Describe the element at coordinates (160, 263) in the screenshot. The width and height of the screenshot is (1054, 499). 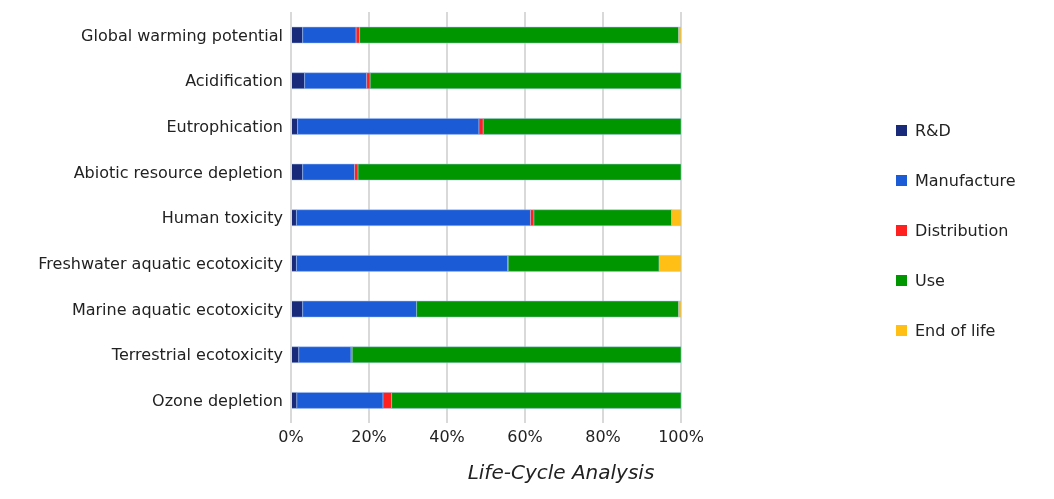
I see `y-tick-label: Freshwater aquatic ecotoxicity` at that location.